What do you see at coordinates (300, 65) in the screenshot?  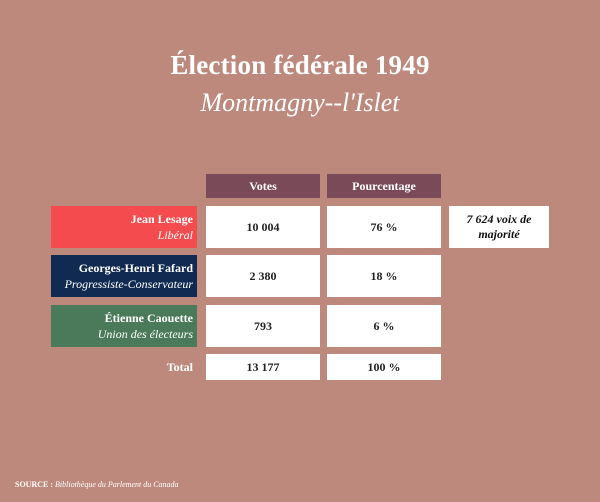 I see `page-title: Élection fédérale 1949` at bounding box center [300, 65].